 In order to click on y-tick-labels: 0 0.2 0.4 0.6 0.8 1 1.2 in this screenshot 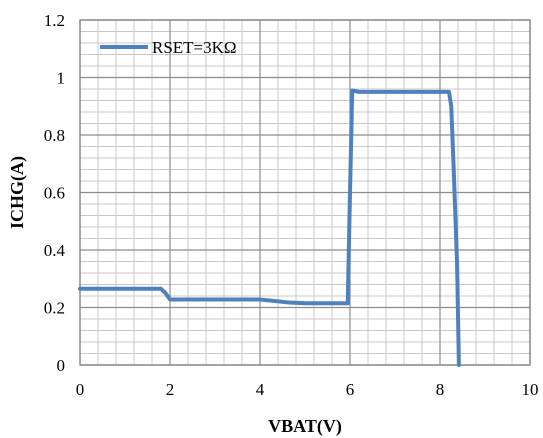, I will do `click(55, 193)`.